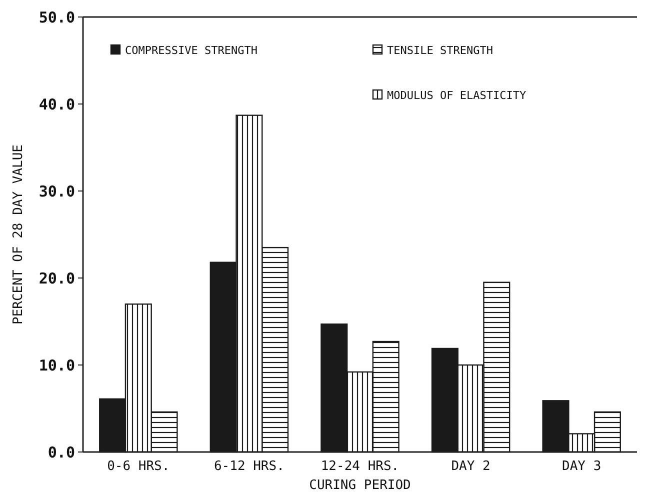 This screenshot has height=497, width=645. What do you see at coordinates (56, 104) in the screenshot?
I see `y-tick-label: 40.0` at bounding box center [56, 104].